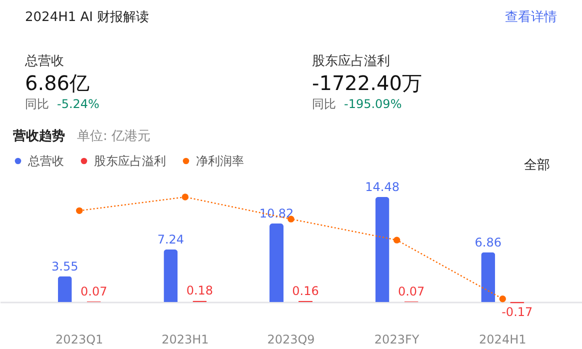  What do you see at coordinates (220, 161) in the screenshot?
I see `legend-label: 净利润率` at bounding box center [220, 161].